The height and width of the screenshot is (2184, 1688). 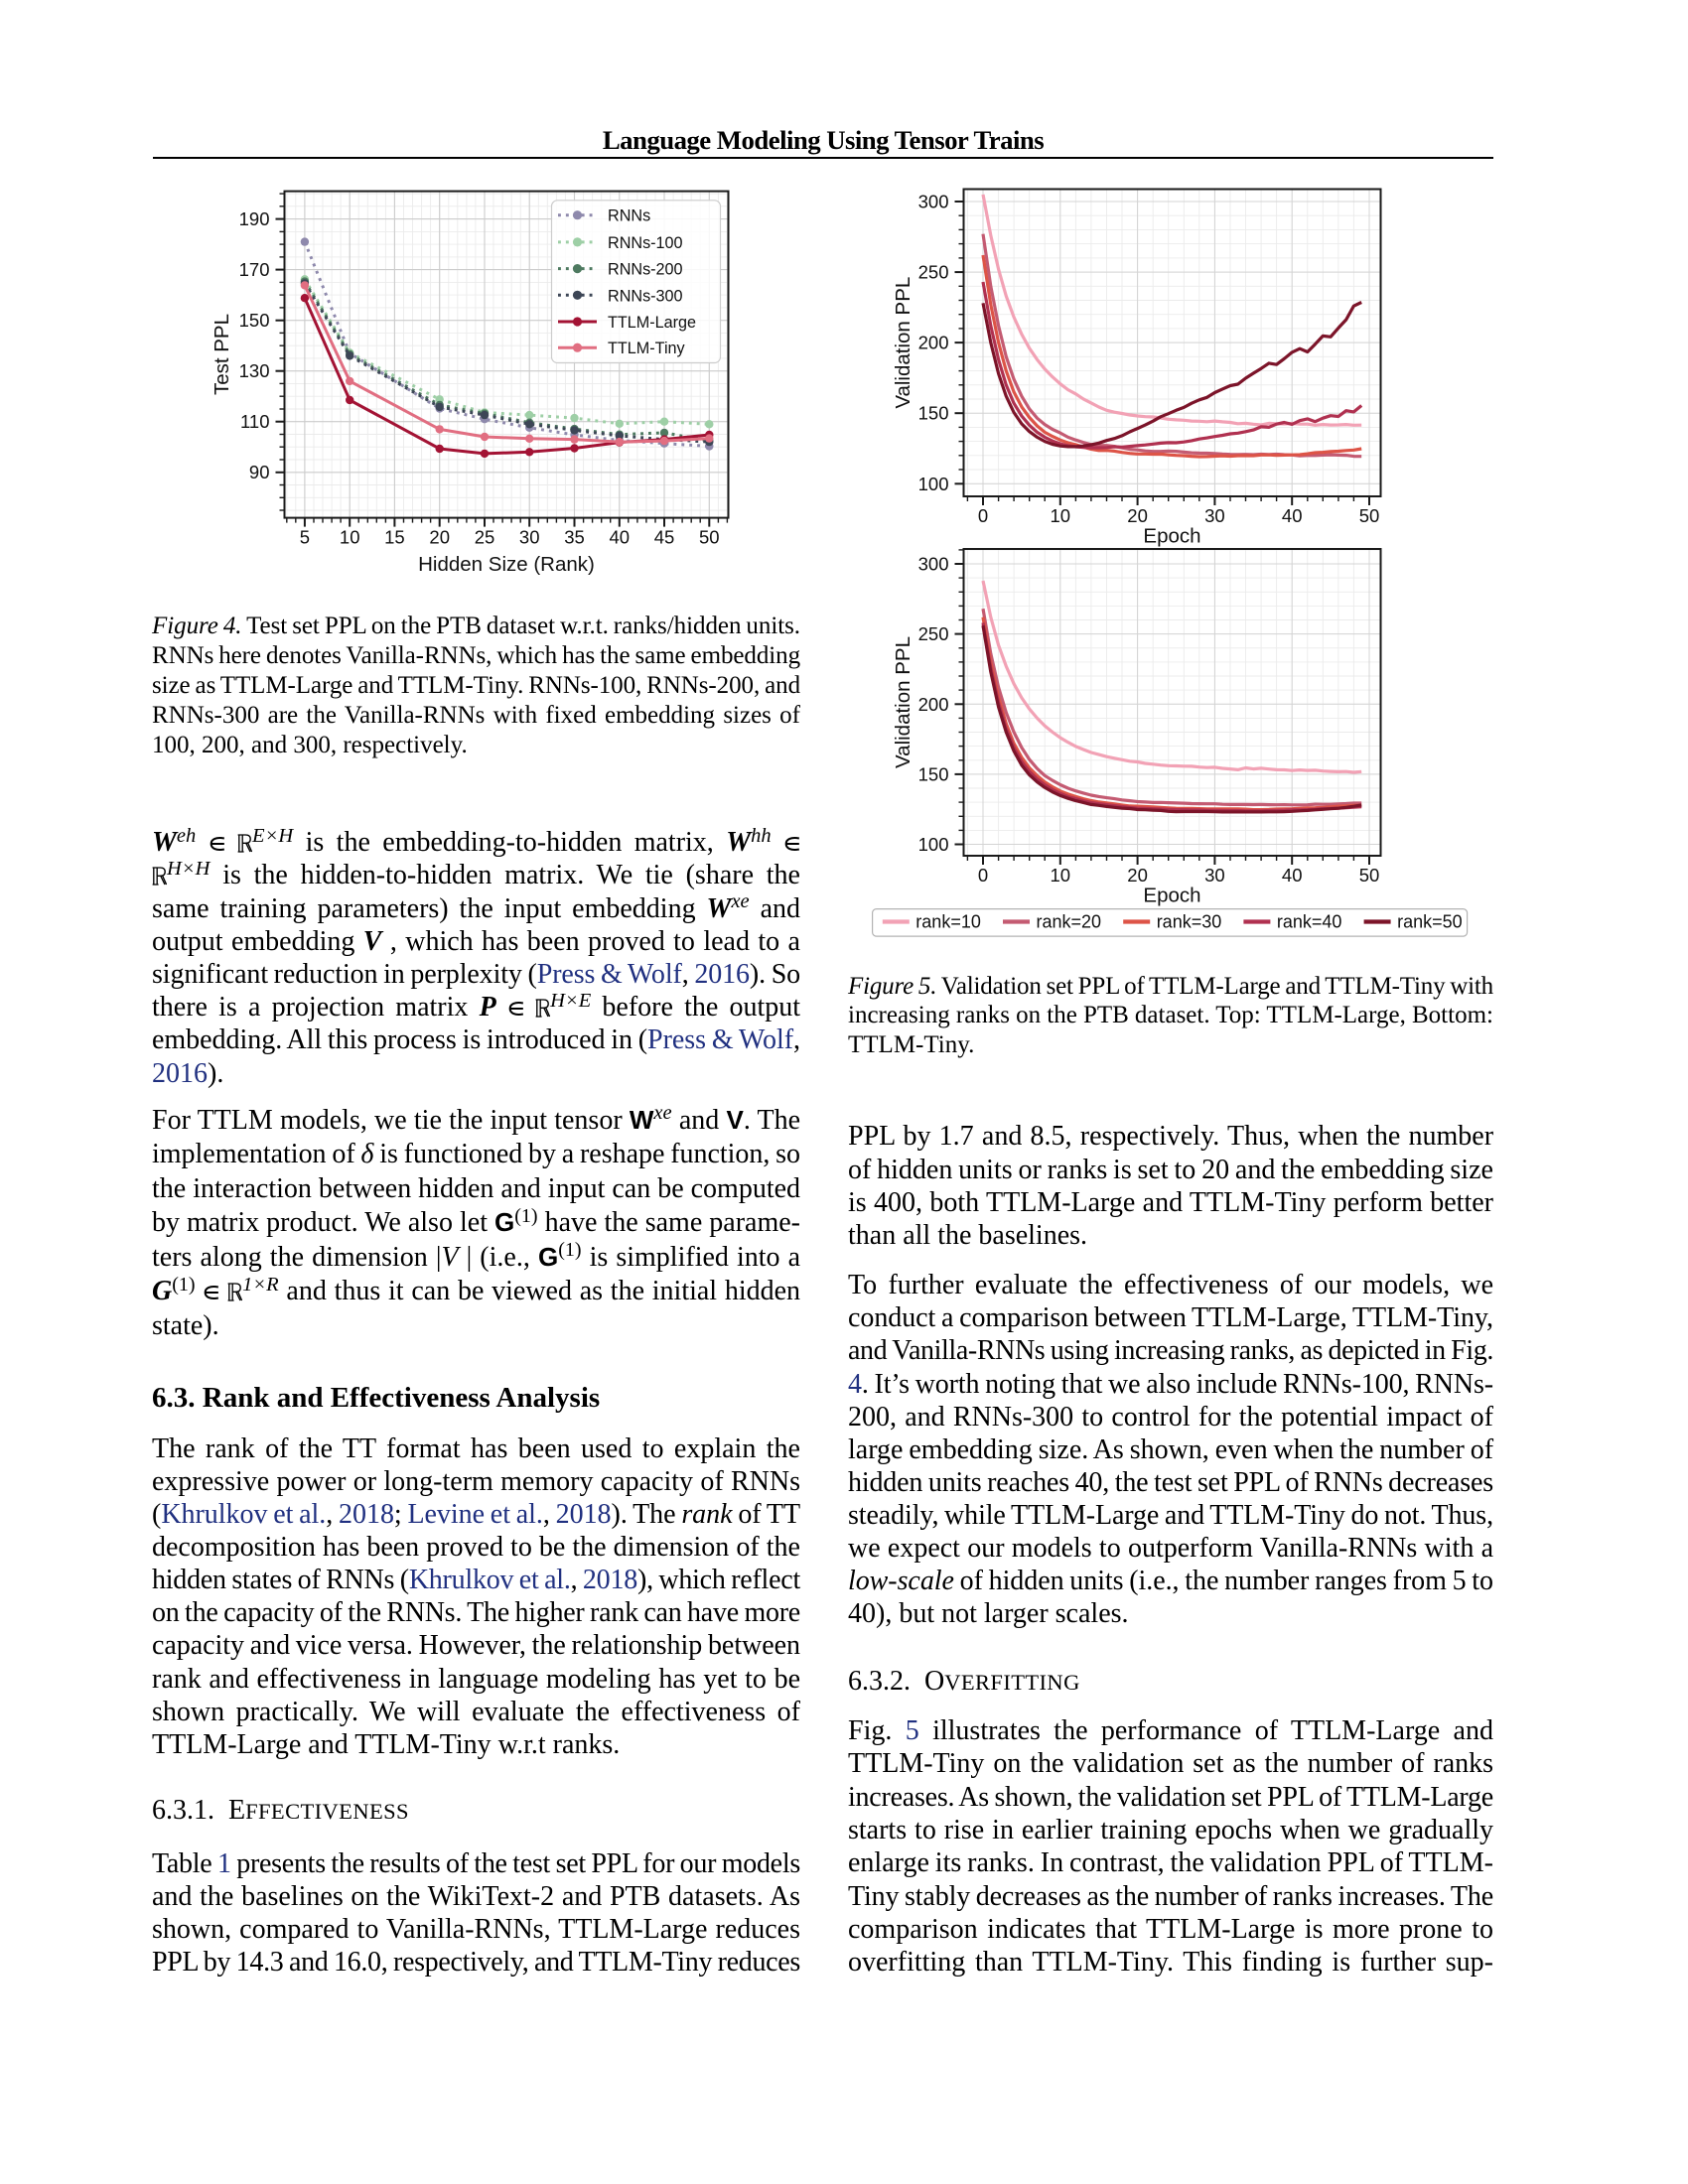 I want to click on svg-text: 110, so click(x=255, y=421).